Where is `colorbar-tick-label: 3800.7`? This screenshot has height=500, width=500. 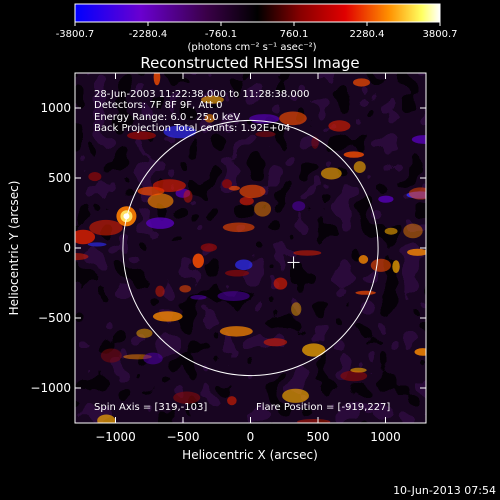
colorbar-tick-label: 3800.7 is located at coordinates (440, 34).